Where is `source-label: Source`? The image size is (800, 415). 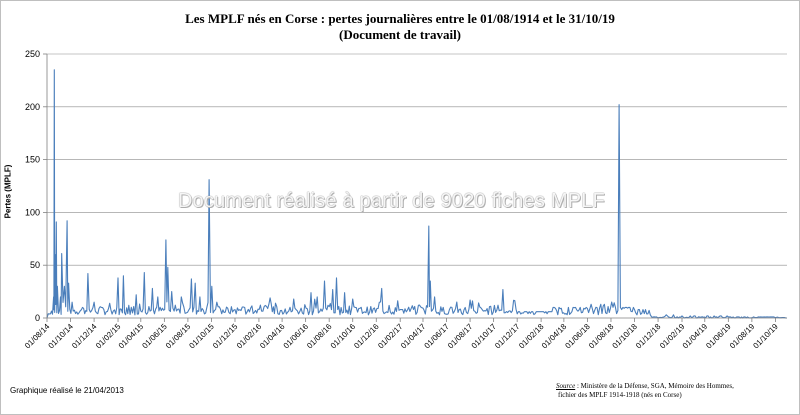
source-label: Source is located at coordinates (566, 386).